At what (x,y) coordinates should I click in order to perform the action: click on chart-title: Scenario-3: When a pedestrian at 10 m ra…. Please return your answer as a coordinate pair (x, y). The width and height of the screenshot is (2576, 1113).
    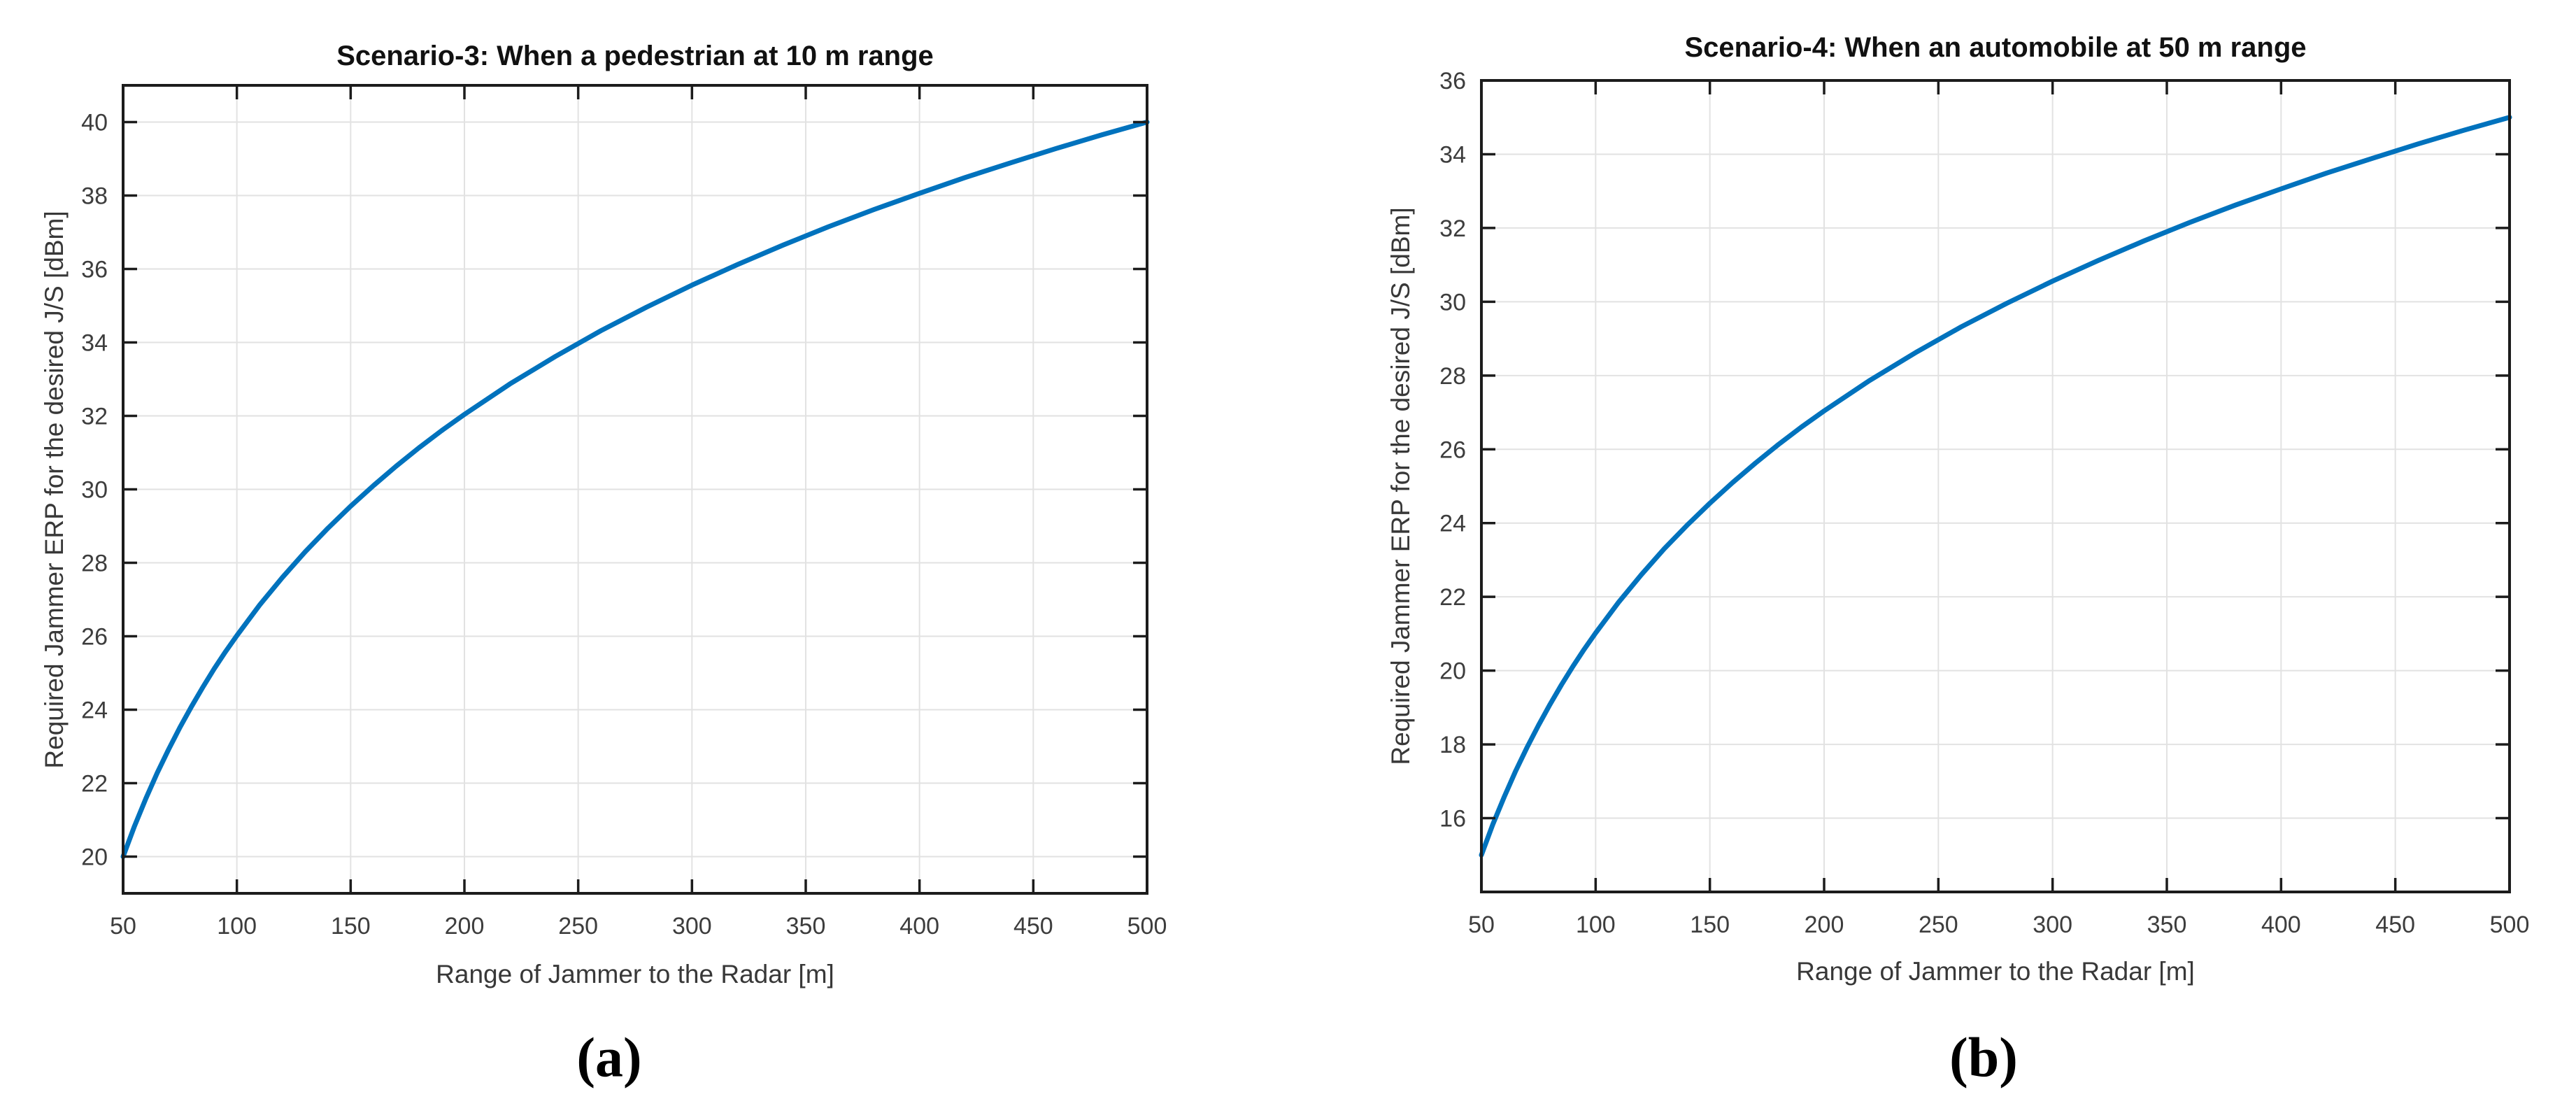
    Looking at the image, I should click on (635, 56).